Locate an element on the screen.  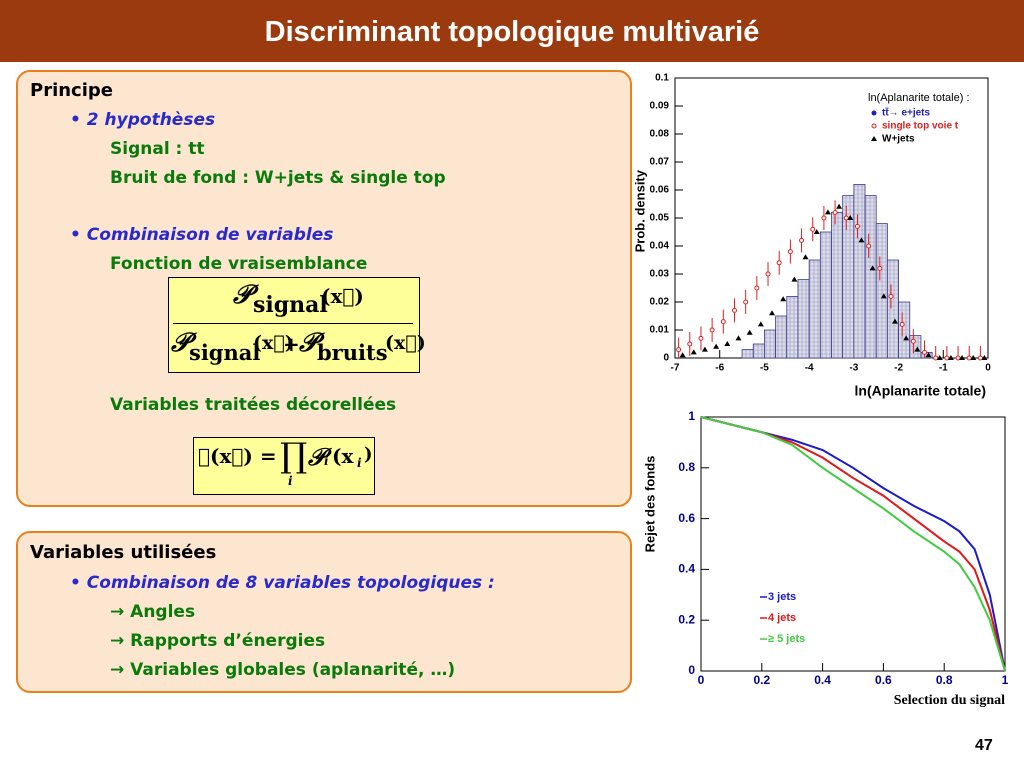
y-tick-label: 0.05 is located at coordinates (660, 218).